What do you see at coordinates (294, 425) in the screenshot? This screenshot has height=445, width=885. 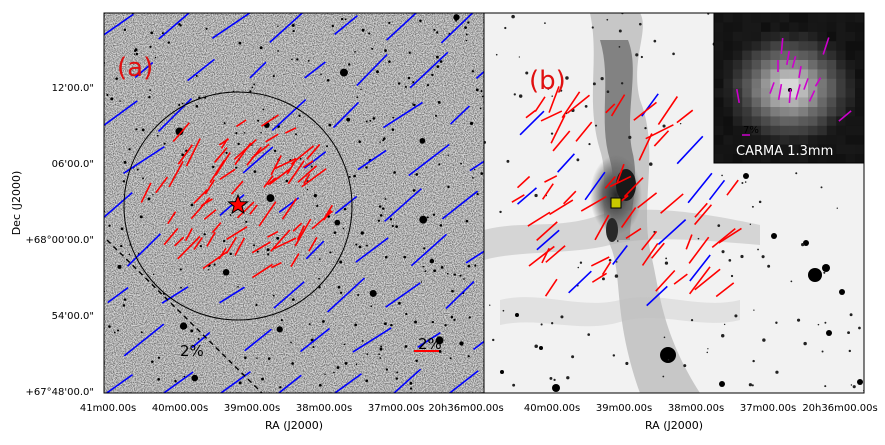 I see `x-axis-label-a: RA (J2000)` at bounding box center [294, 425].